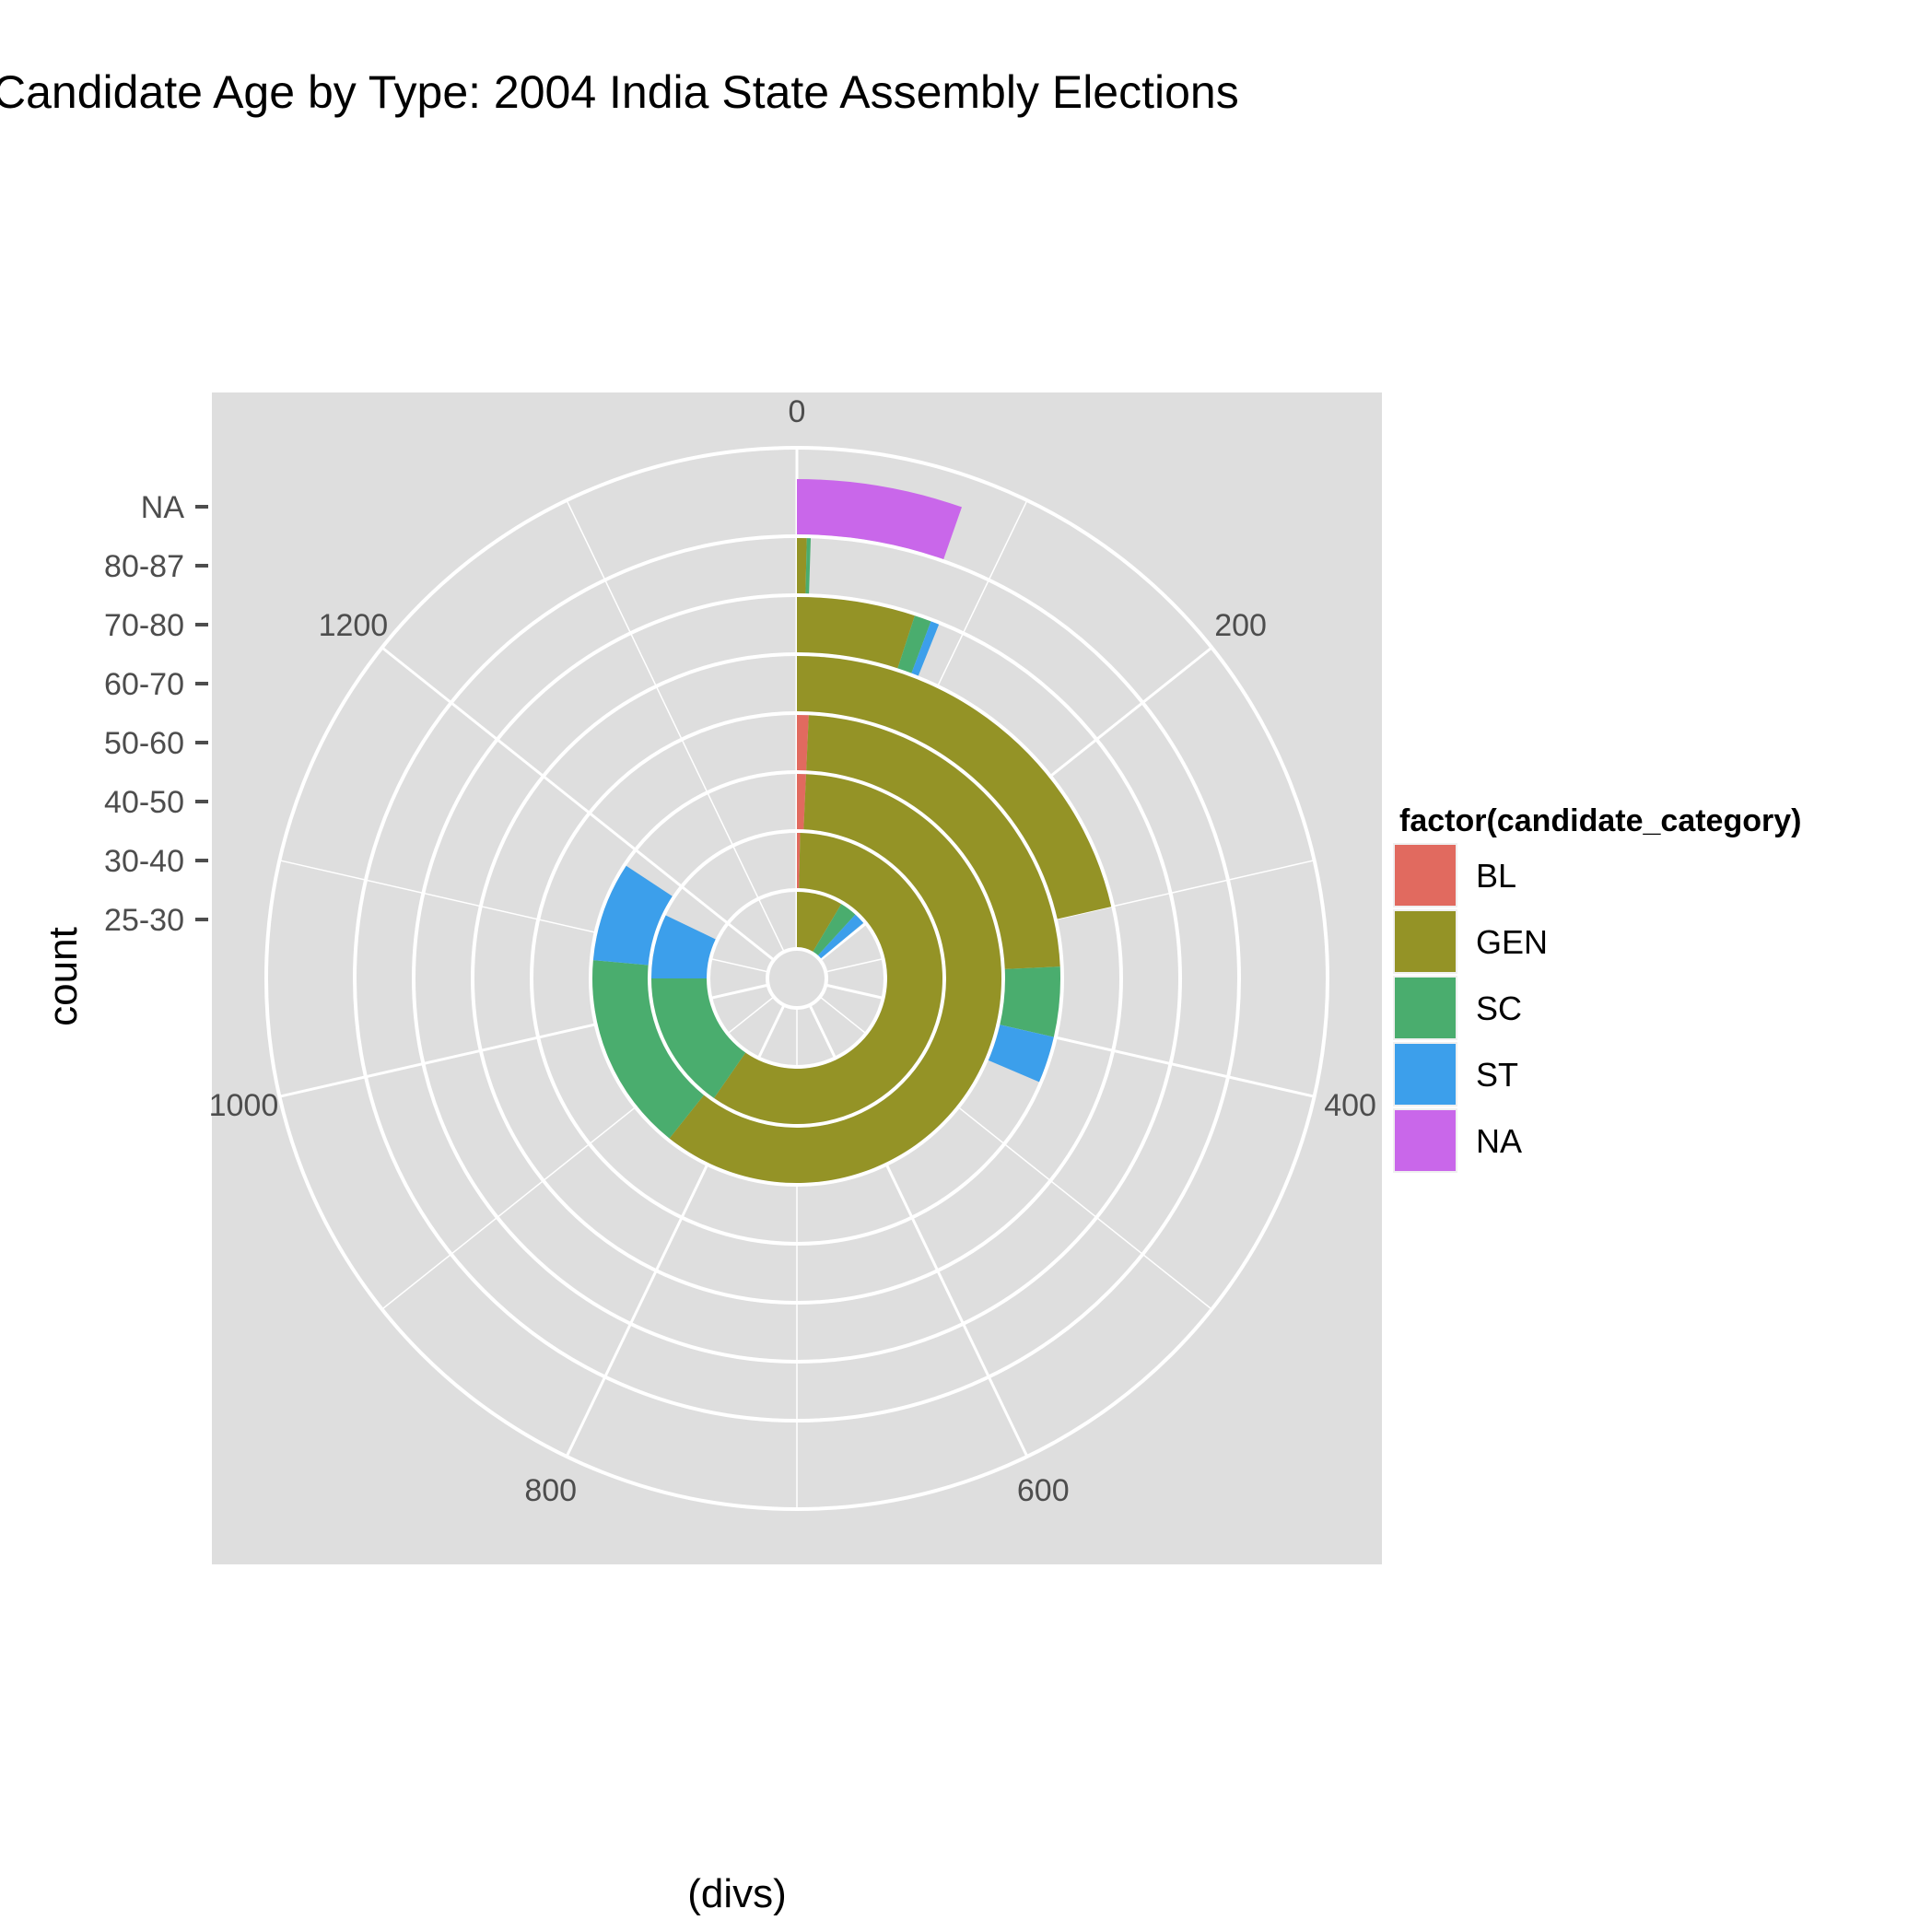 The width and height of the screenshot is (1931, 1932). Describe the element at coordinates (1496, 876) in the screenshot. I see `legend-label: BL` at that location.